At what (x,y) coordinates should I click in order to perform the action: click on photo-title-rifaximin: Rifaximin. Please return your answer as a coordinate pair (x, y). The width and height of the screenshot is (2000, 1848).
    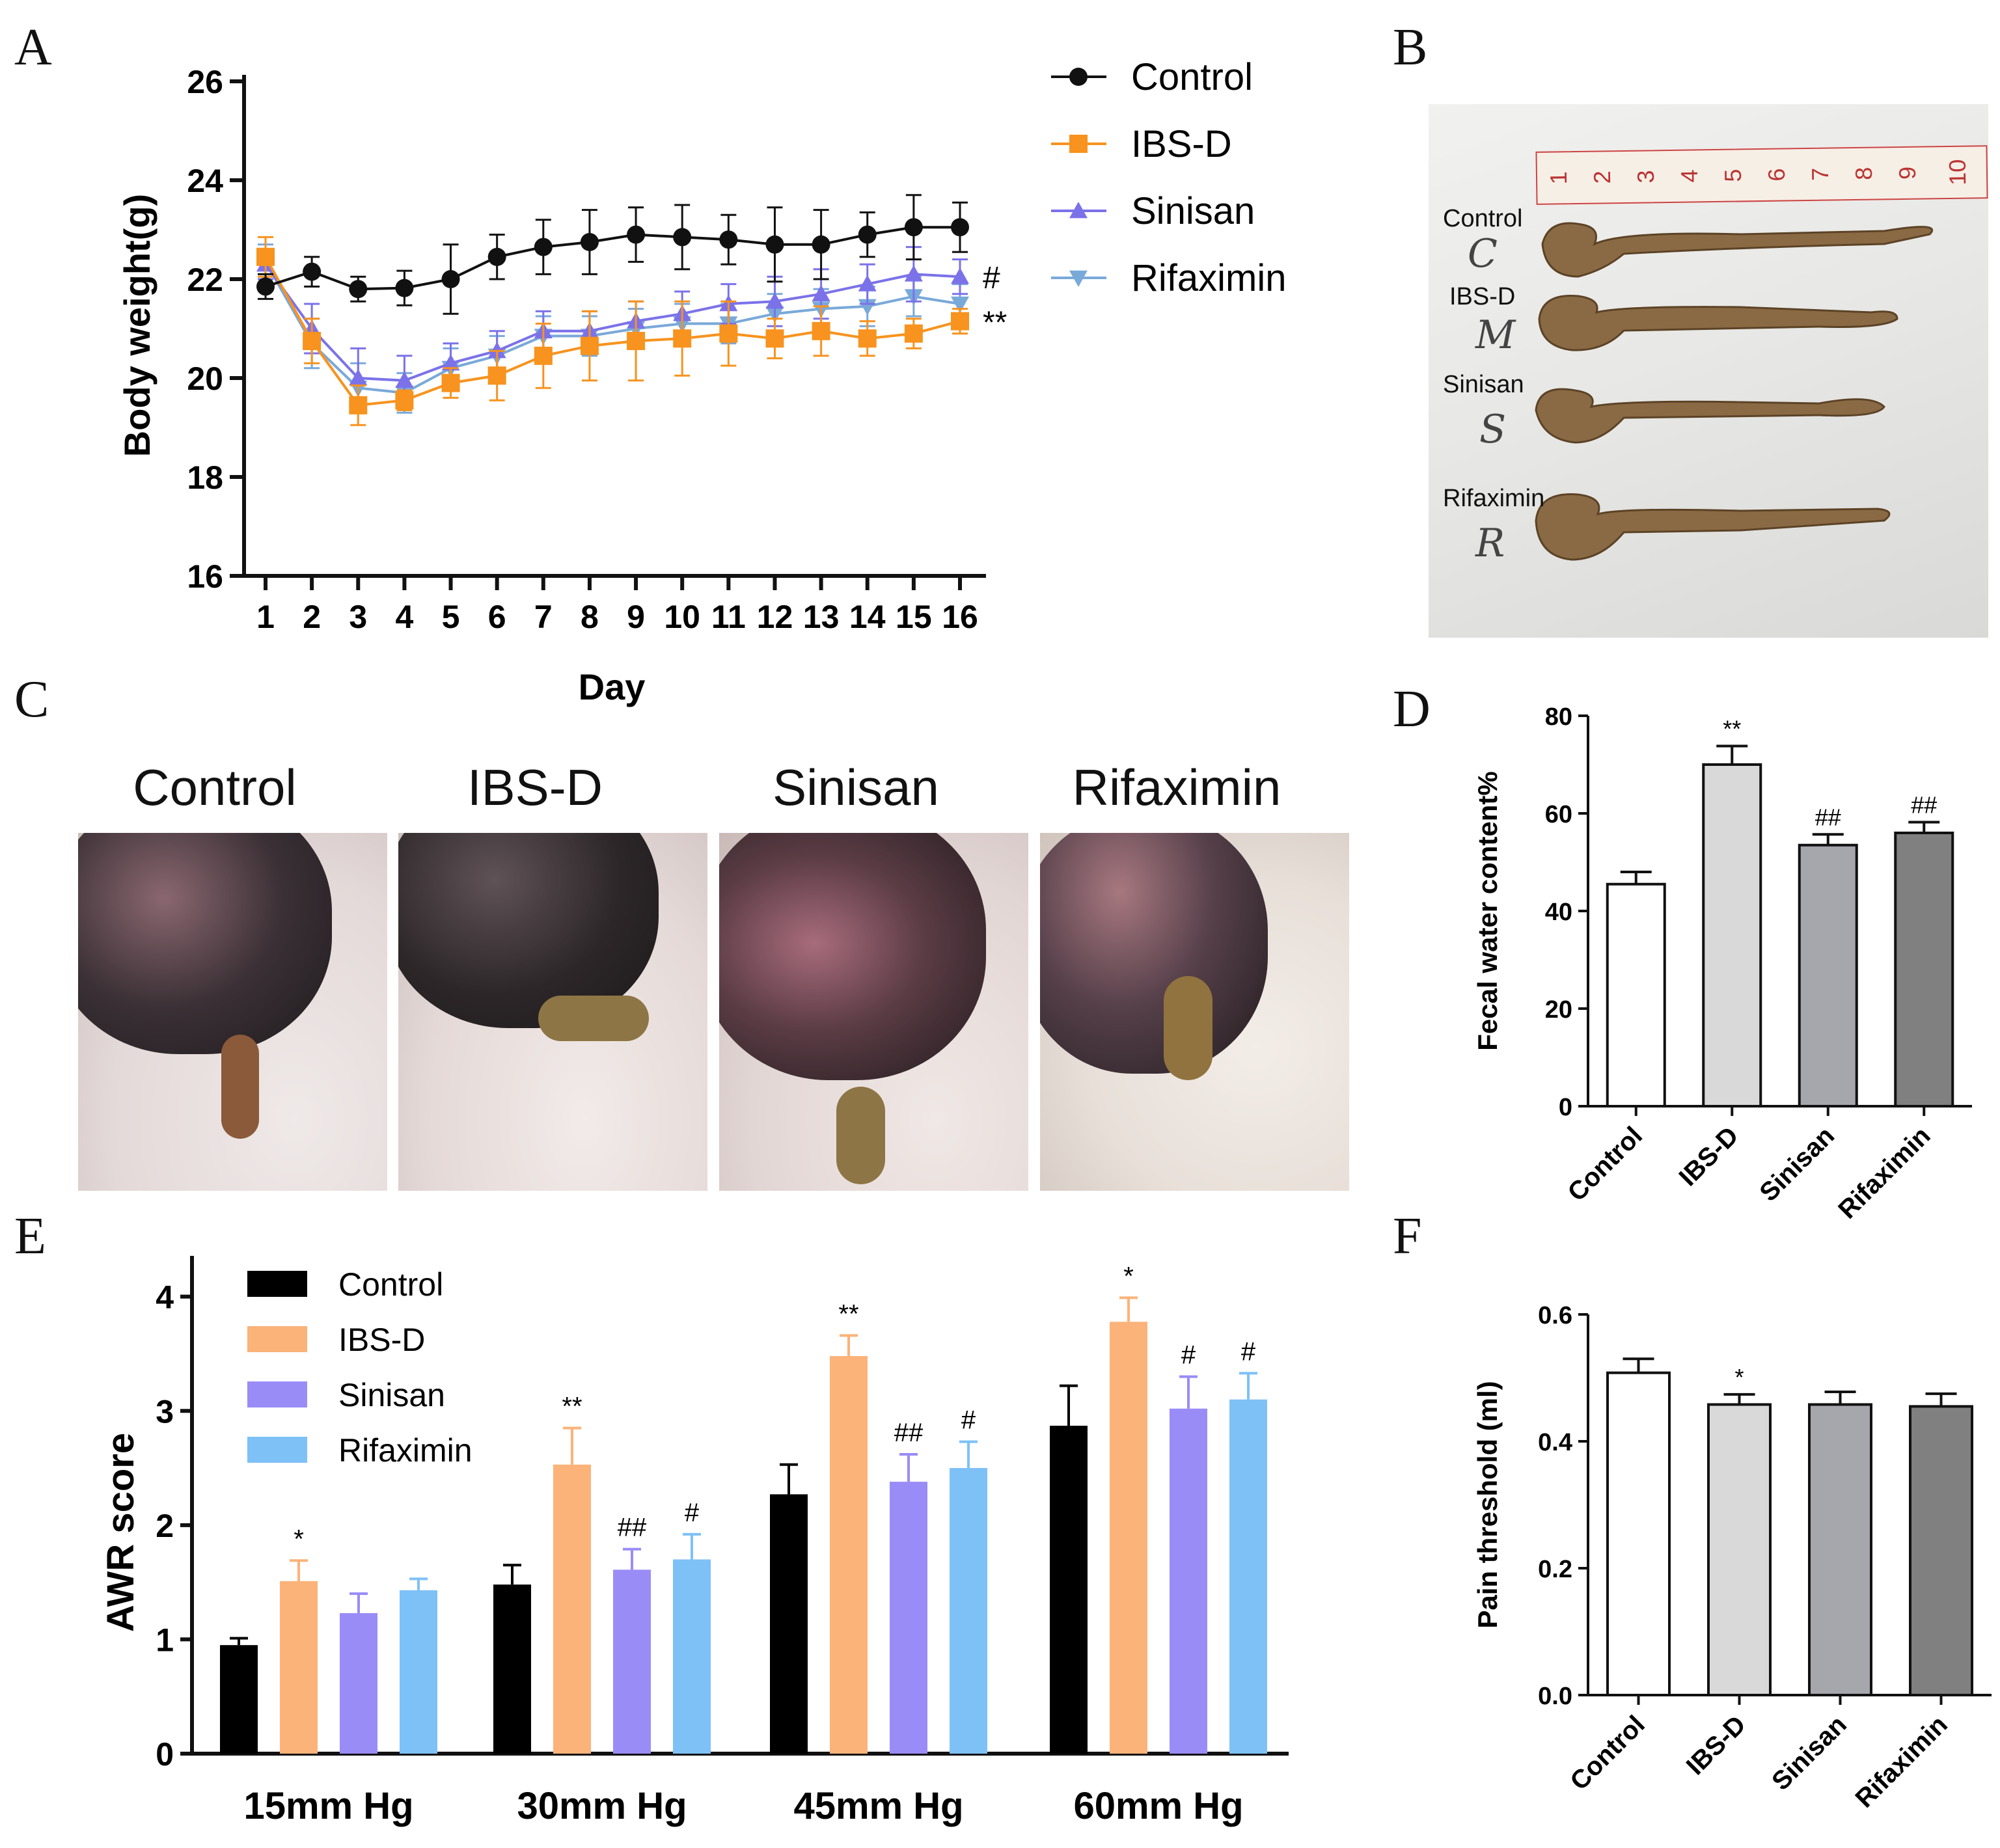
    Looking at the image, I should click on (1176, 787).